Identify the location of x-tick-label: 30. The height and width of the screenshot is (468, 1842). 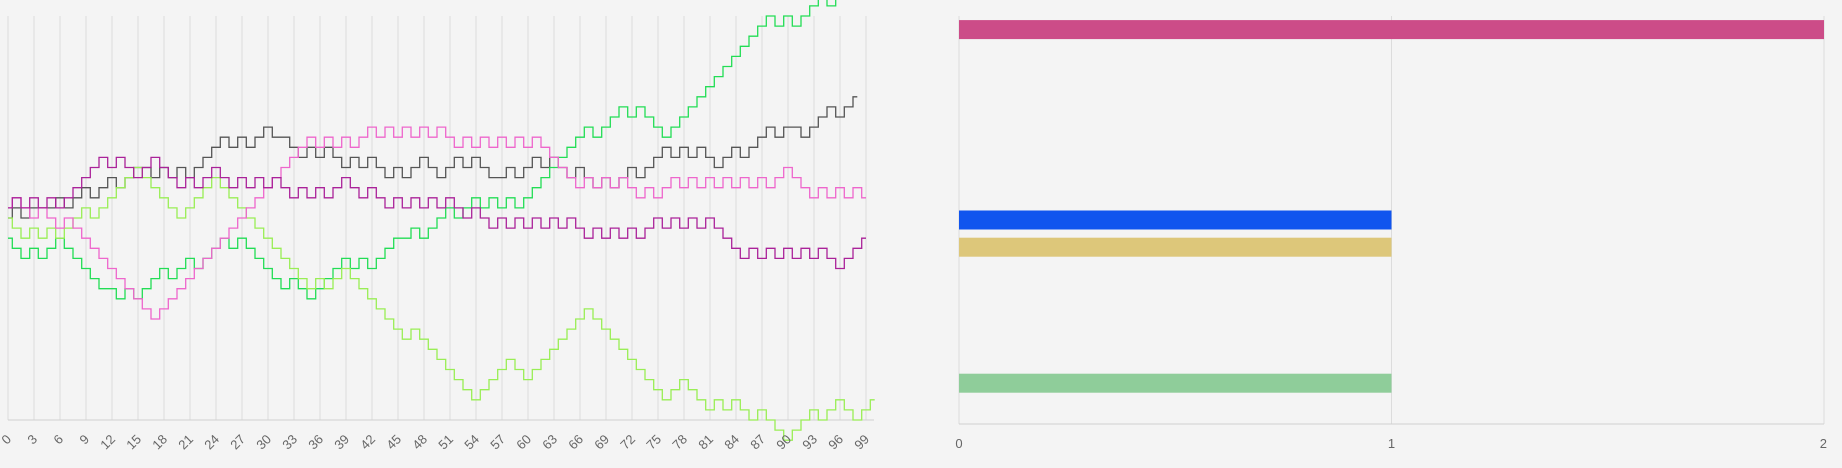
(263, 442).